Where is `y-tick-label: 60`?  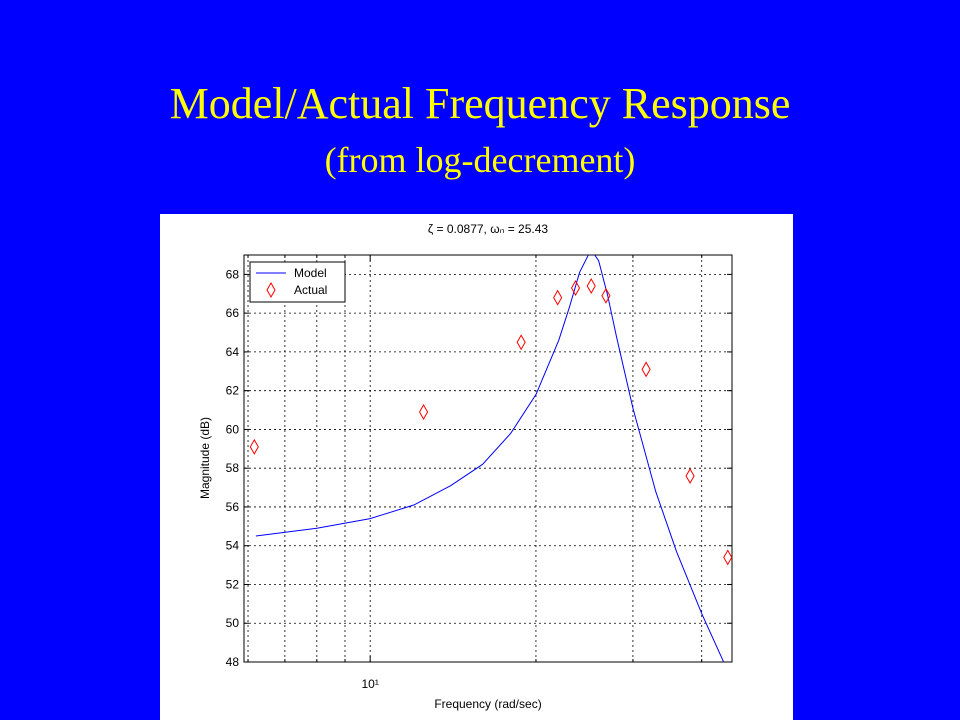 y-tick-label: 60 is located at coordinates (233, 429).